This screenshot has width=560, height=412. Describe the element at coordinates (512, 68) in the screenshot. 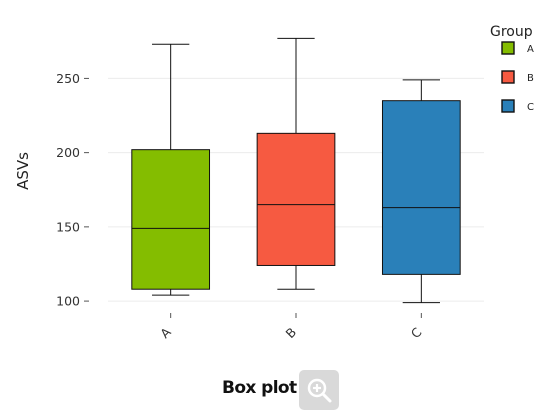

I see `legend: Group A B C` at that location.